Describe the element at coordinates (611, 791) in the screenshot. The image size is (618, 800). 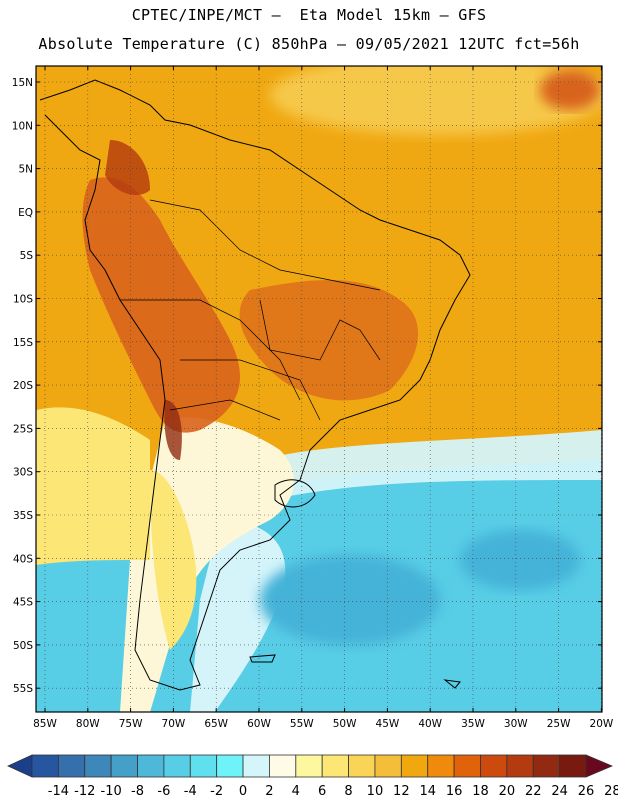
I see `colorbar-label: 28` at that location.